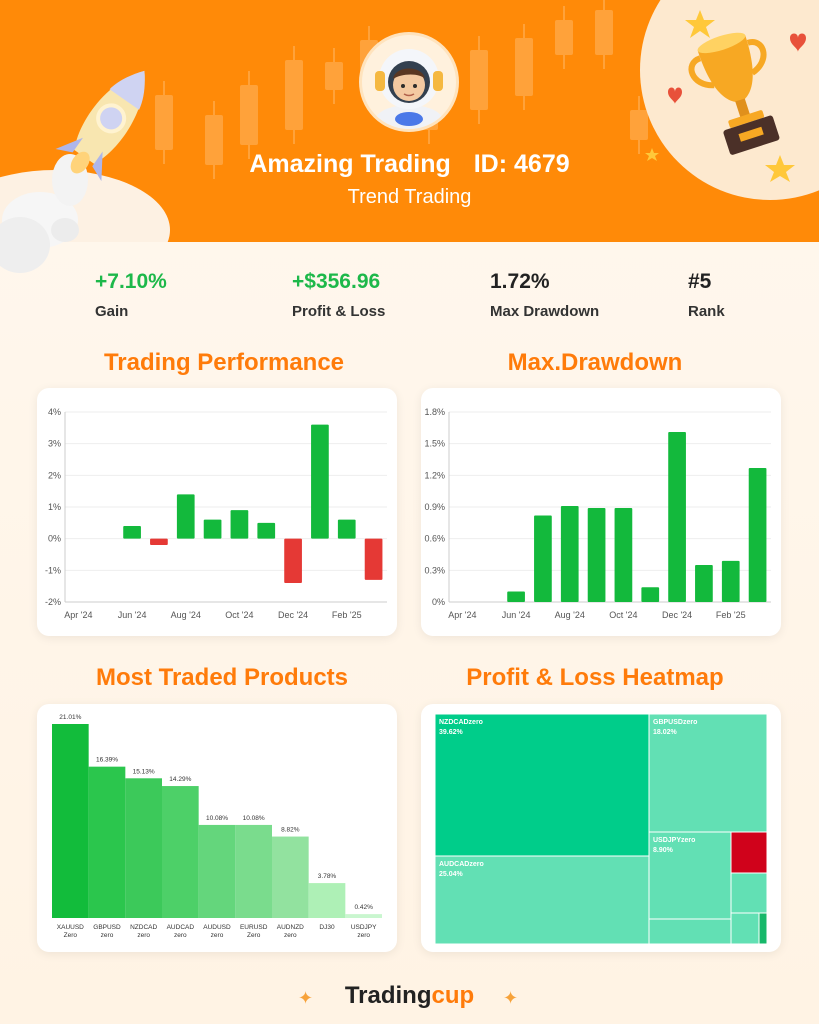 The height and width of the screenshot is (1024, 819). What do you see at coordinates (700, 281) in the screenshot?
I see `stat-value: #5` at bounding box center [700, 281].